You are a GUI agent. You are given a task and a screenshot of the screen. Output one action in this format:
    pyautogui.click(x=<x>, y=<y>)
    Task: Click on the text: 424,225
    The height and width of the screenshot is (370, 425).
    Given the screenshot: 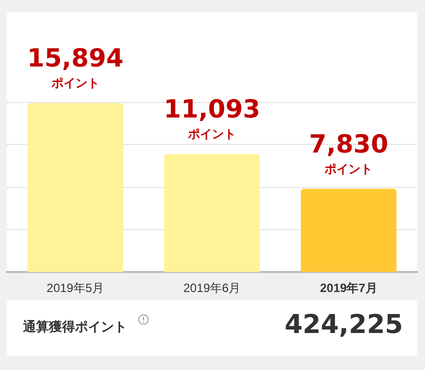 What is the action you would take?
    pyautogui.click(x=343, y=325)
    